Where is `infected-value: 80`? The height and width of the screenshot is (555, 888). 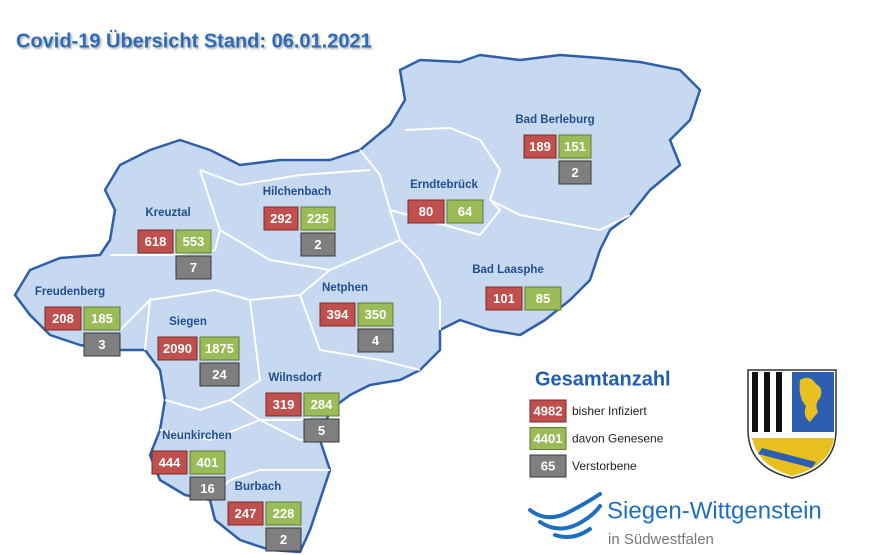 infected-value: 80 is located at coordinates (426, 211).